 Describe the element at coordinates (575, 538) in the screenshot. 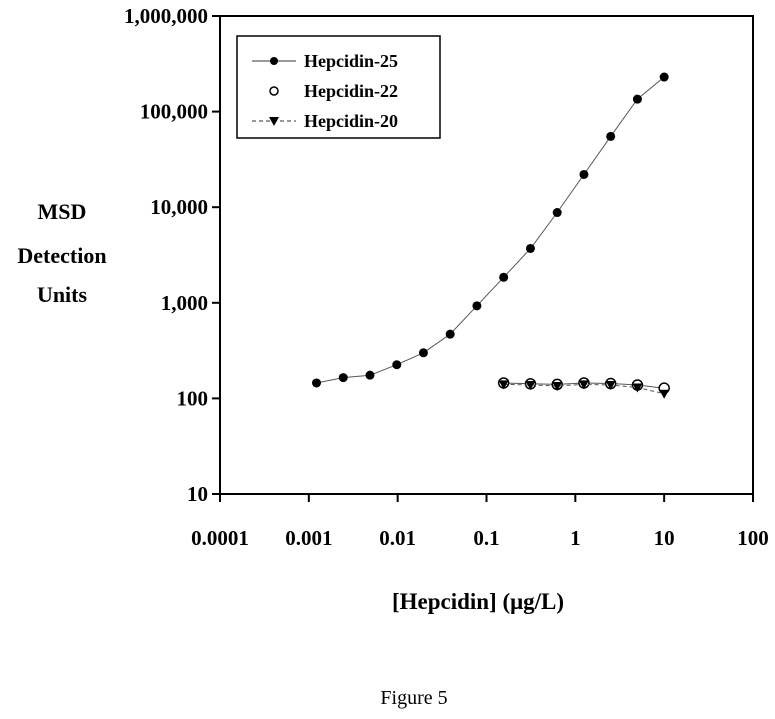

I see `x-tick-label: 1` at that location.